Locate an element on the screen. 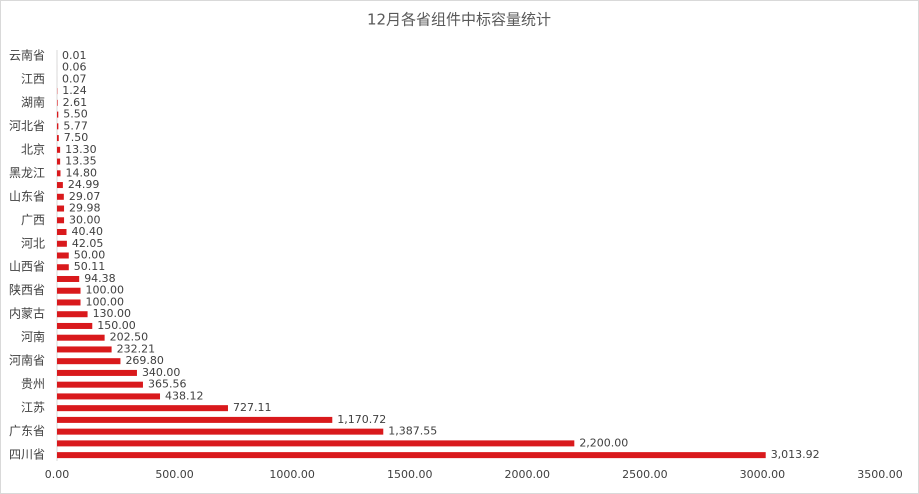  category-label: 广西 is located at coordinates (33, 220).